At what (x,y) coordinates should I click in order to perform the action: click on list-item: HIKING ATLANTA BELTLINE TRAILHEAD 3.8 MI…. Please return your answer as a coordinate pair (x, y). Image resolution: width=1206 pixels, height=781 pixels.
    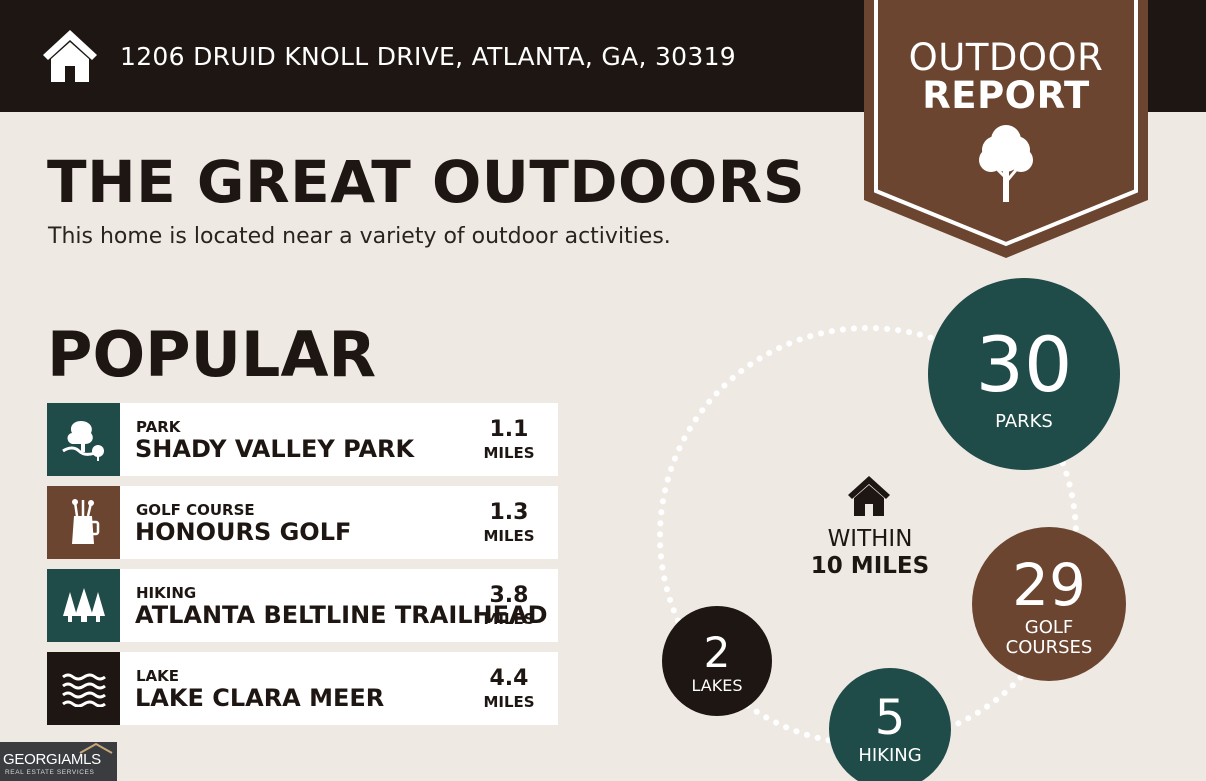
    Looking at the image, I should click on (302, 605).